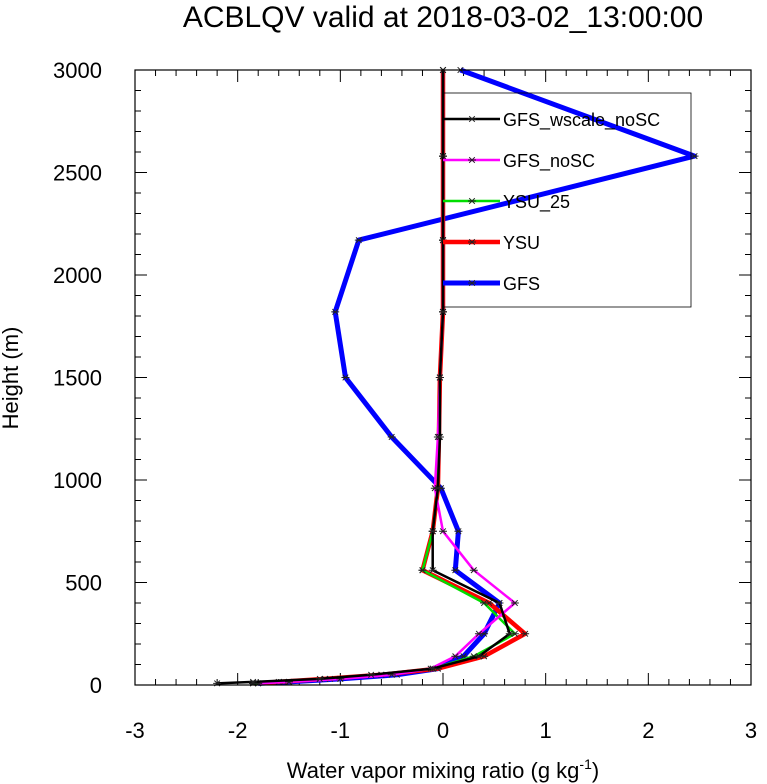 Image resolution: width=767 pixels, height=784 pixels. Describe the element at coordinates (581, 120) in the screenshot. I see `legend-label: GFS_wscale_noSC` at that location.